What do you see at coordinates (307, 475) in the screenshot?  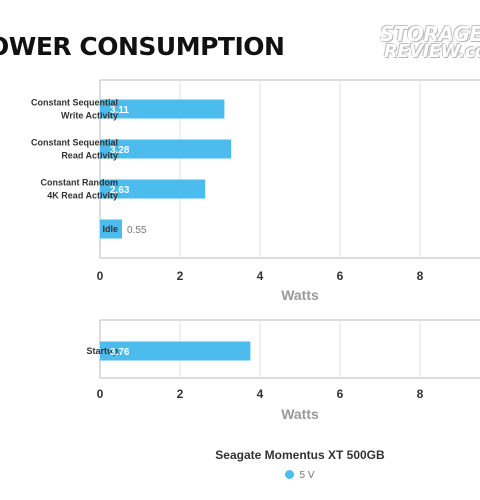 I see `legend-label: 5 V` at bounding box center [307, 475].